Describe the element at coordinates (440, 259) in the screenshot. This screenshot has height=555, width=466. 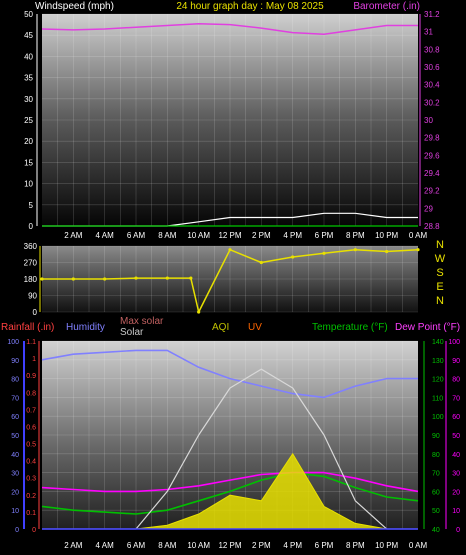
I see `compass-letter: W` at that location.